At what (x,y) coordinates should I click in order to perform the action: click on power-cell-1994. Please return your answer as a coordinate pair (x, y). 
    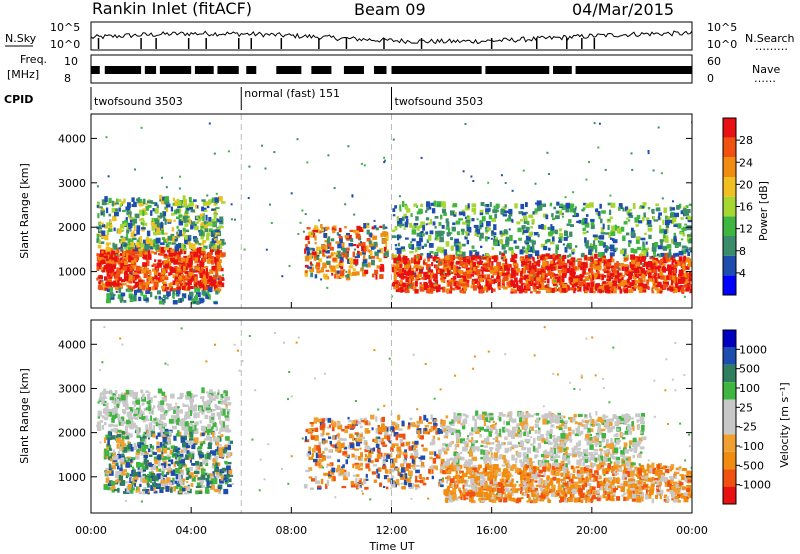
    Looking at the image, I should click on (526, 257).